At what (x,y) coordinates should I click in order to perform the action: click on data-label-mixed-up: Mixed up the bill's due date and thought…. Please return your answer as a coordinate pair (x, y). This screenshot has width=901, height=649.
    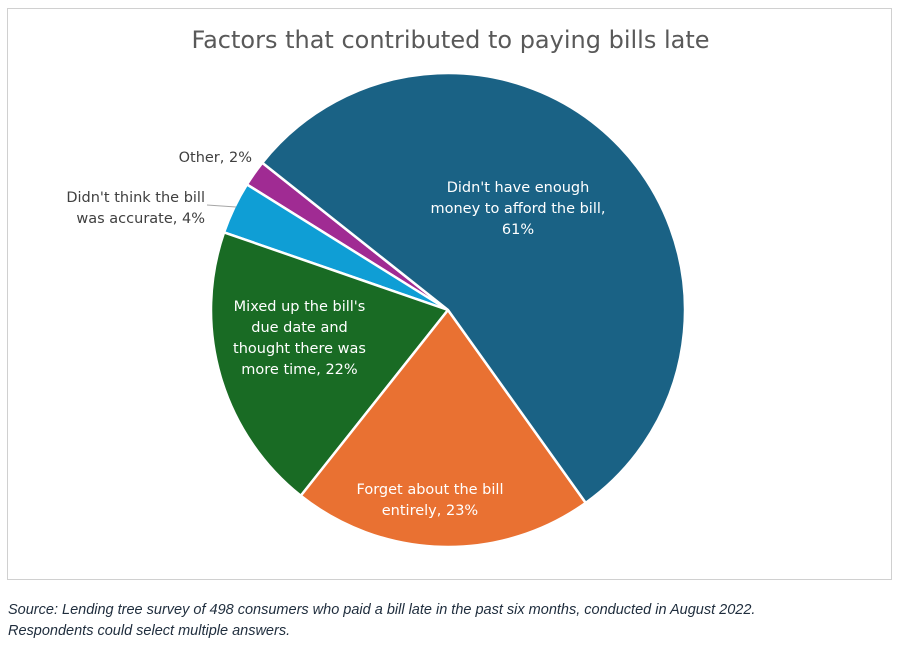
    Looking at the image, I should click on (299, 338).